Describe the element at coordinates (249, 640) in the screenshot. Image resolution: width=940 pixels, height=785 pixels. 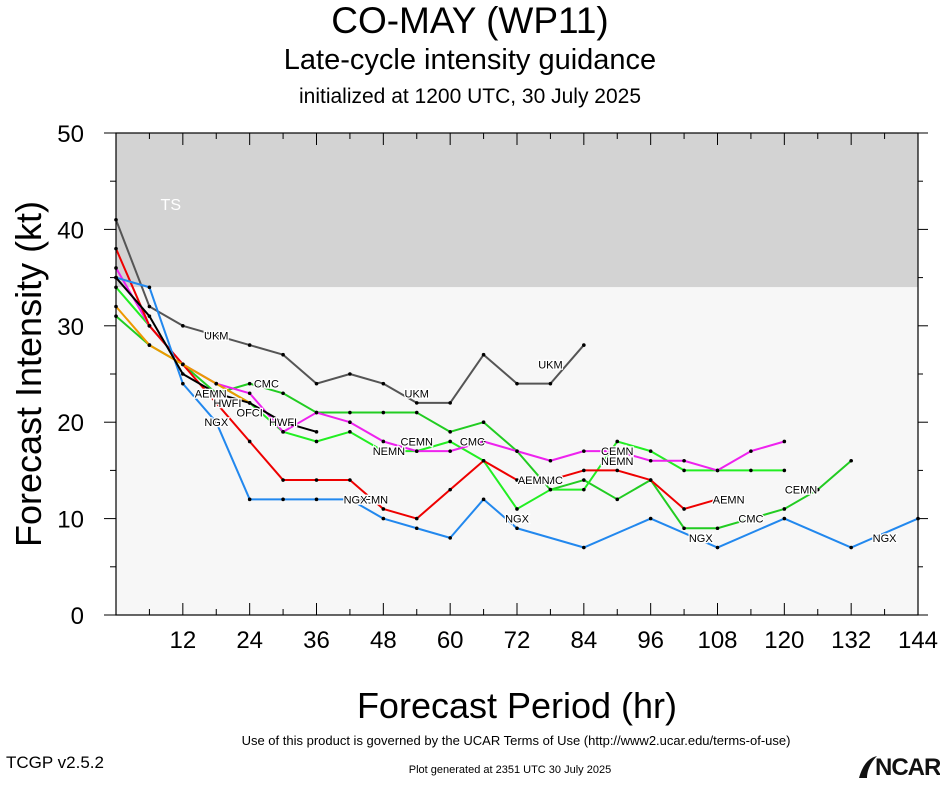
I see `x-tick-label: 24` at that location.